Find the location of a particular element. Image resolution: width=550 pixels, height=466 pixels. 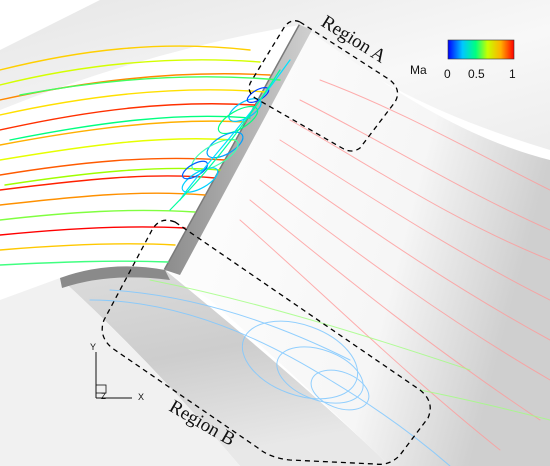

cowl-inner-wall is located at coordinates (238, 150).